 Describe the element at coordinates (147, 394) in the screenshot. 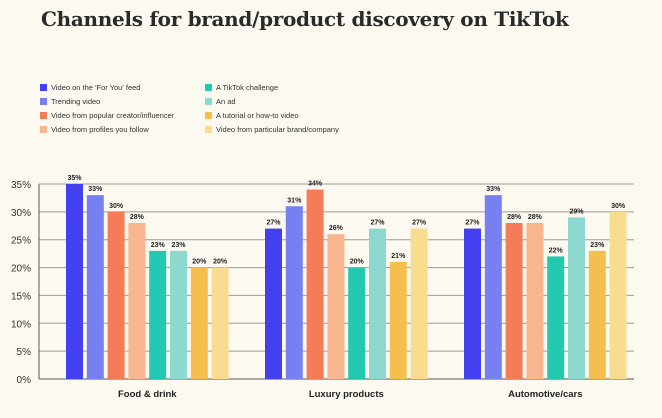

I see `x-tick-label: Food & drink` at that location.